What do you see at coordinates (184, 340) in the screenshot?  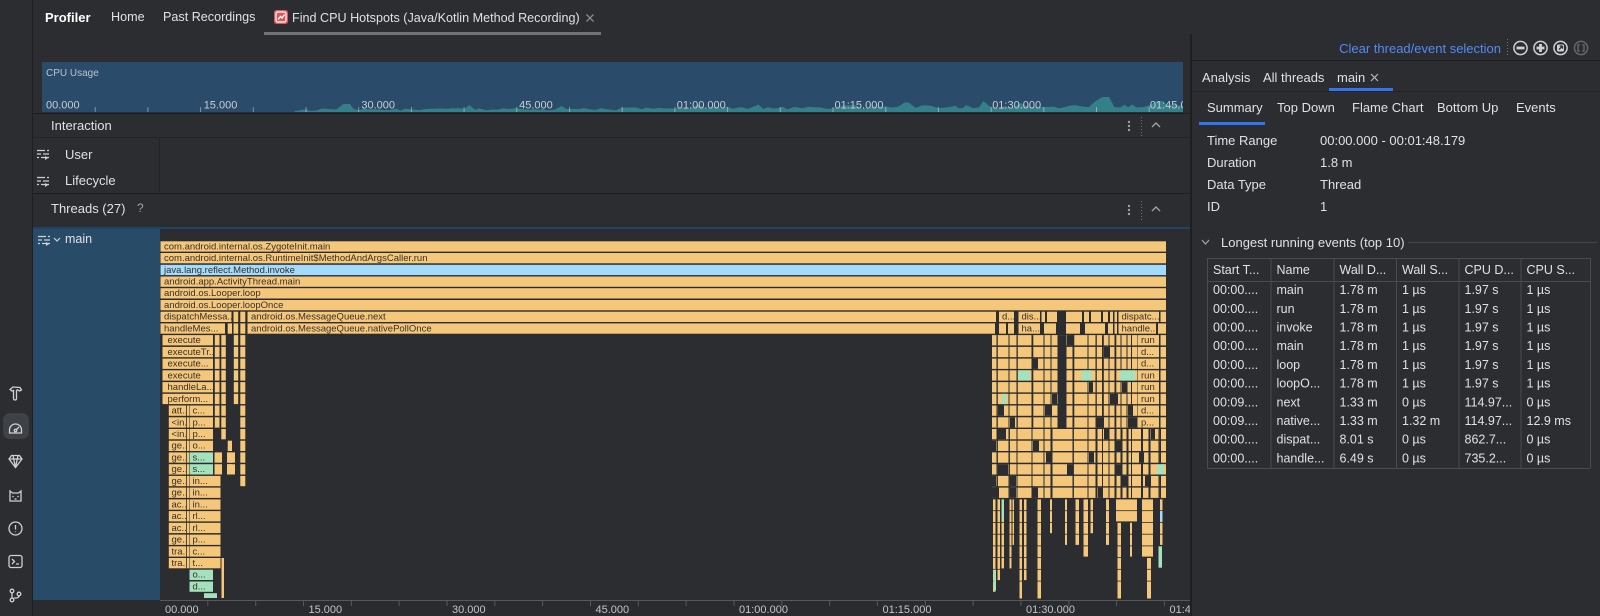 I see `svg-text: execute` at bounding box center [184, 340].